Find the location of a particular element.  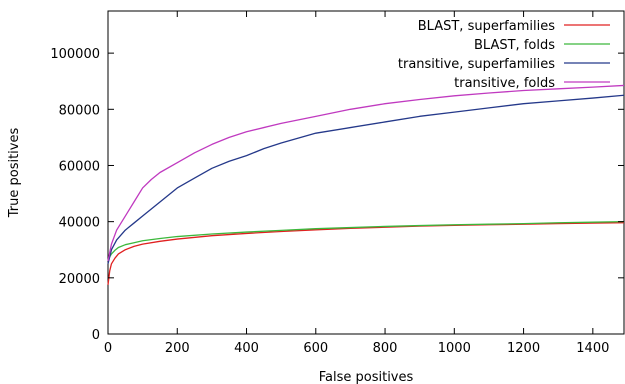

y-tick-label: 0 is located at coordinates (96, 335).